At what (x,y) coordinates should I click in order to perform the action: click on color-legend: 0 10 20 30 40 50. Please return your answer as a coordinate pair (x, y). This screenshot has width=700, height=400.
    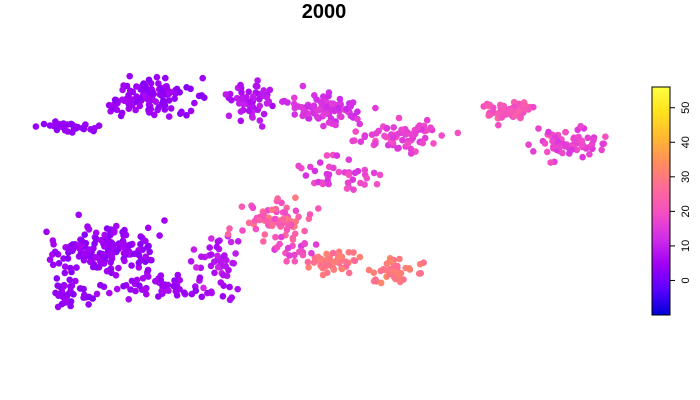
    Looking at the image, I should click on (671, 201).